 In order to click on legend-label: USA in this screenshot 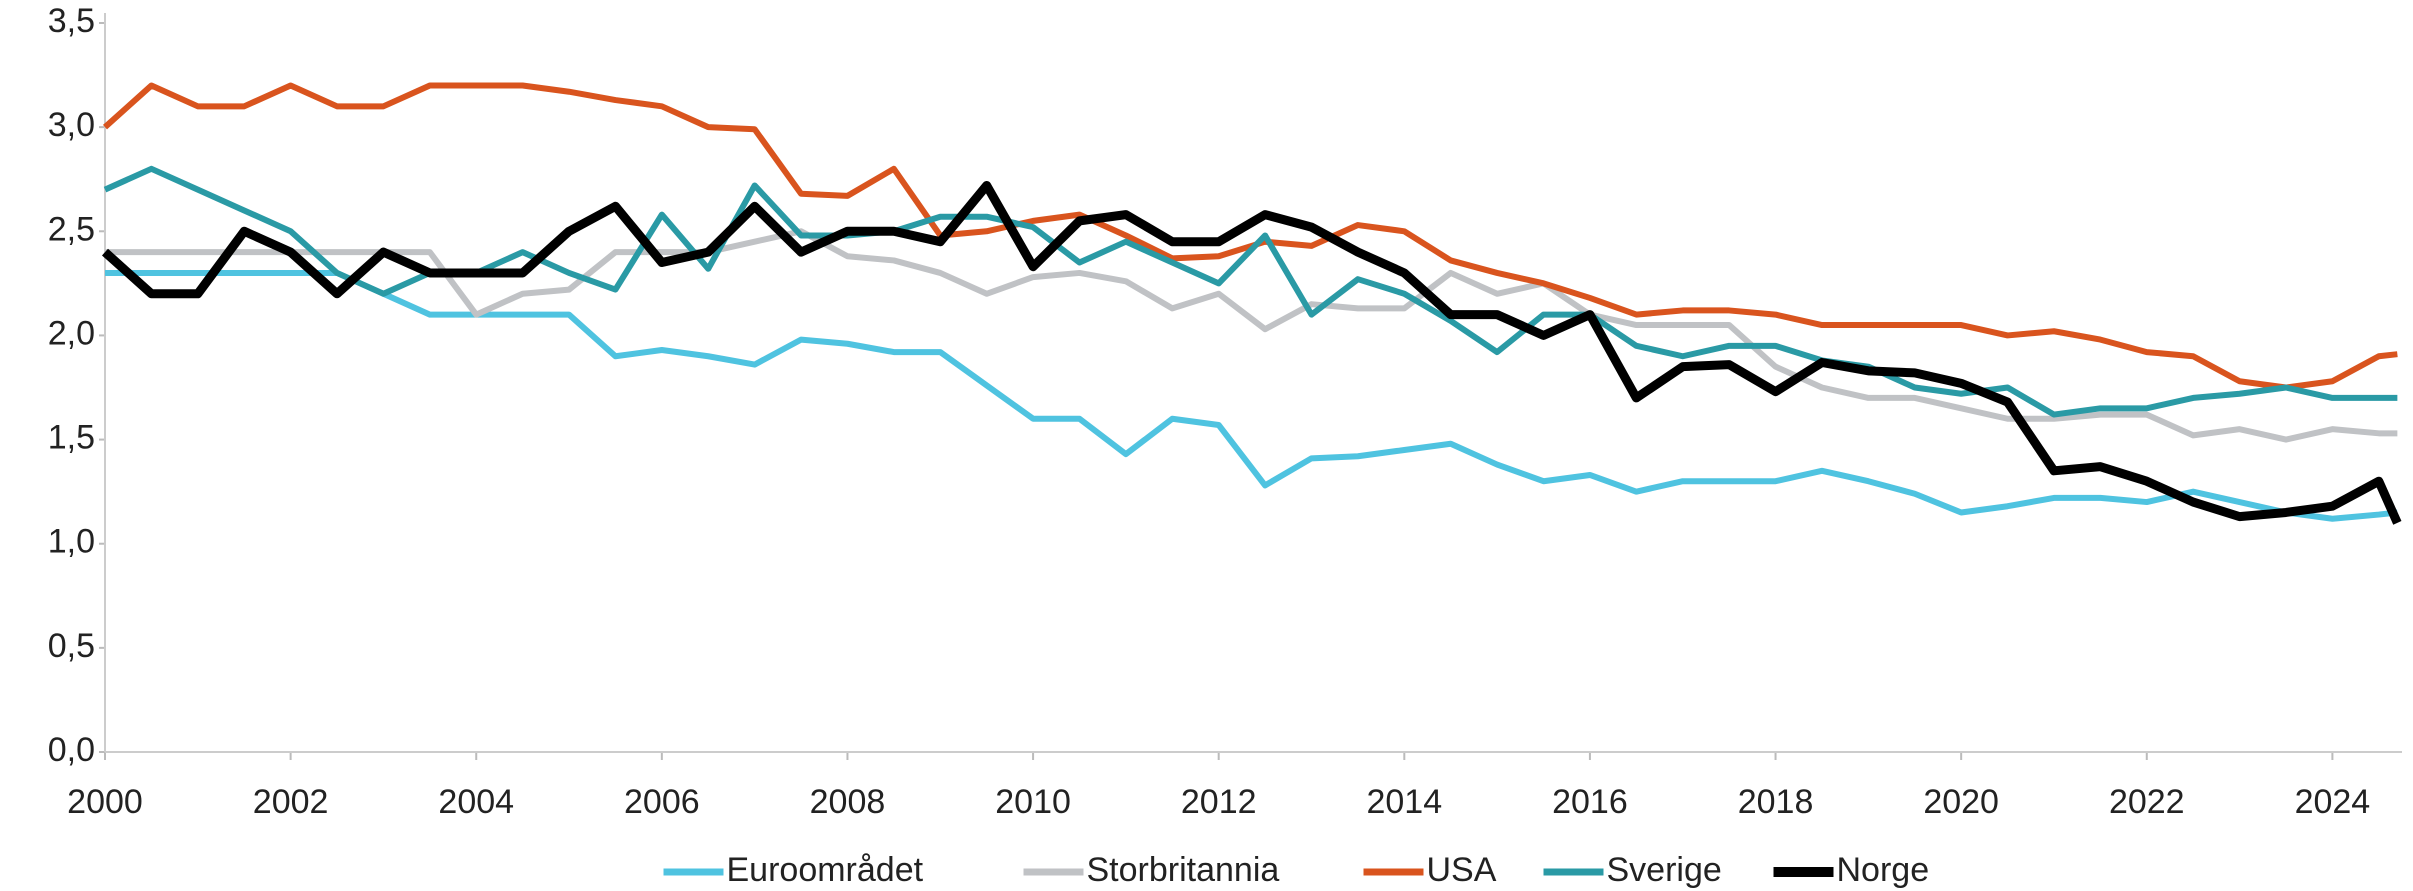, I will do `click(1462, 870)`.